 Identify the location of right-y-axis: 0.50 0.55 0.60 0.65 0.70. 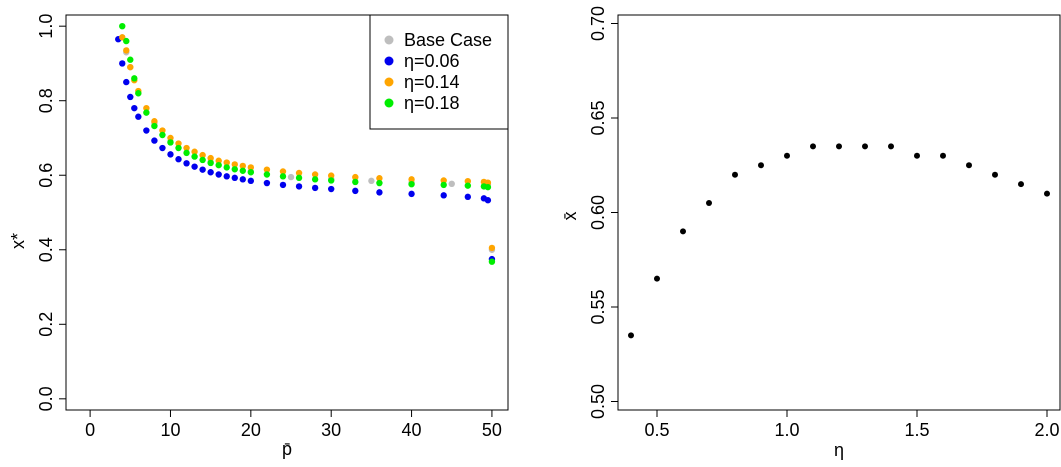
(603, 212).